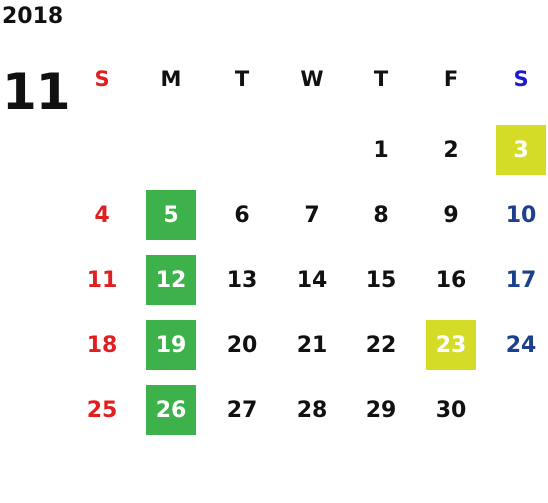 This screenshot has width=548, height=503. What do you see at coordinates (171, 215) in the screenshot?
I see `day-cell: 5` at bounding box center [171, 215].